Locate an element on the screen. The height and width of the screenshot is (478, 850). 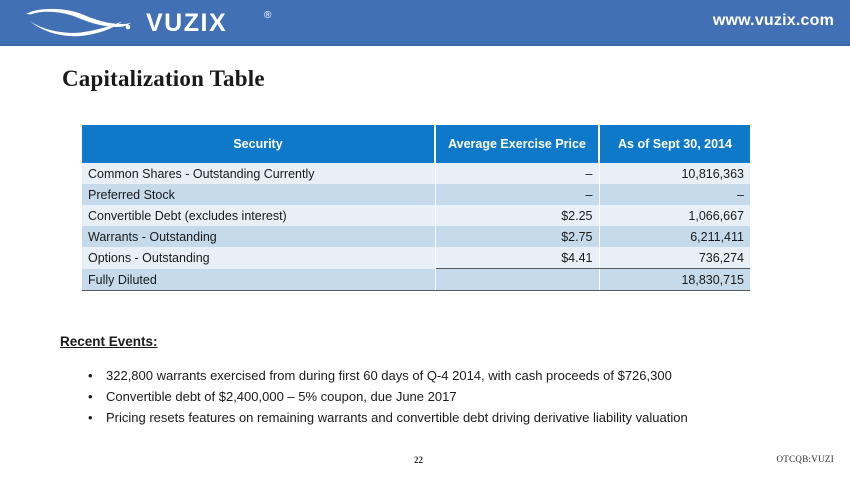
cell-price-total is located at coordinates (517, 279).